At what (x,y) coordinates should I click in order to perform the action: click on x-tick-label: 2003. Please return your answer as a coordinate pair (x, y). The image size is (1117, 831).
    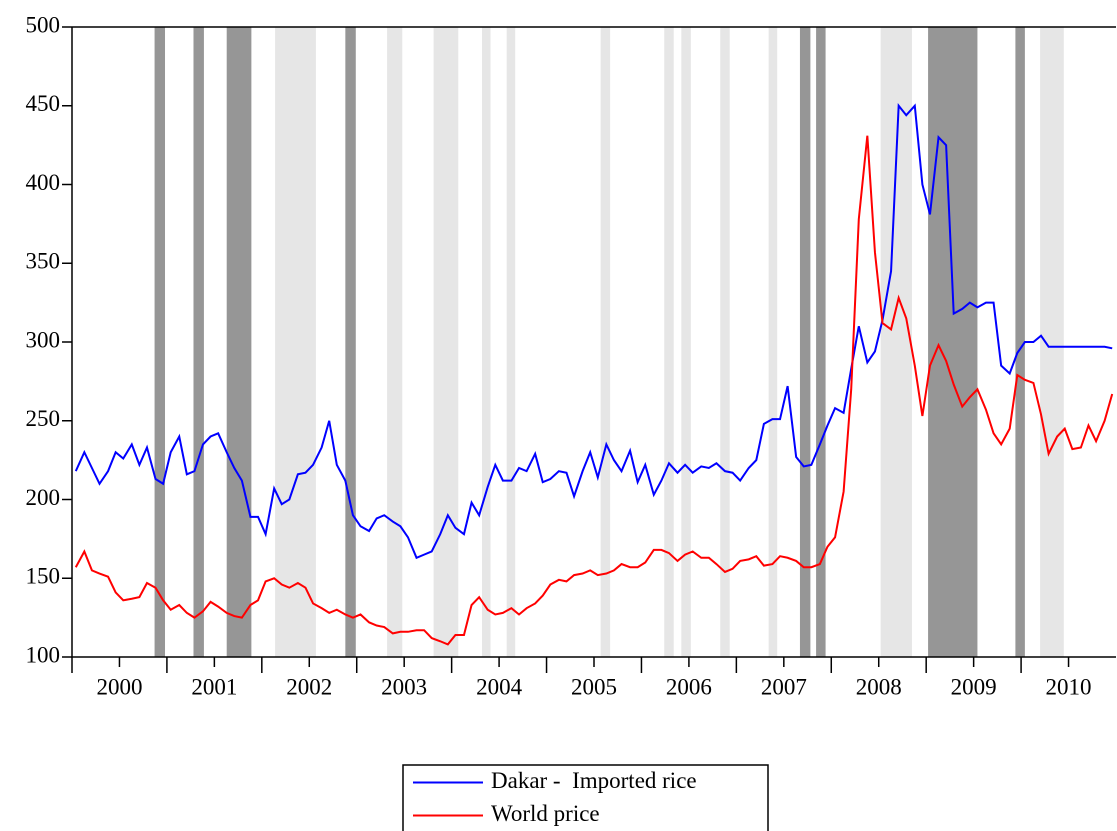
    Looking at the image, I should click on (404, 686).